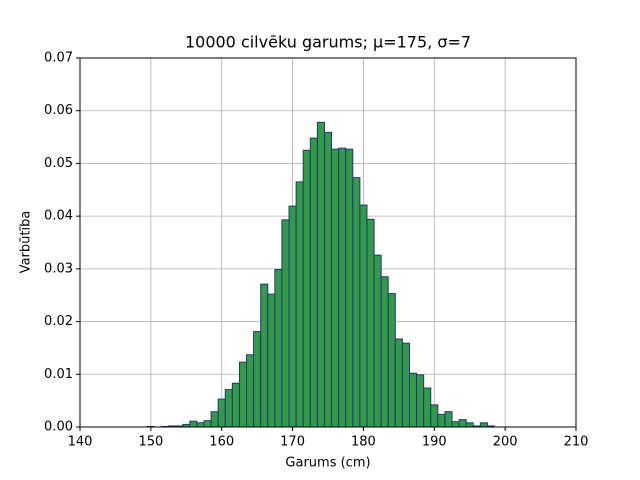  I want to click on y-tick-label: 0.02, so click(58, 321).